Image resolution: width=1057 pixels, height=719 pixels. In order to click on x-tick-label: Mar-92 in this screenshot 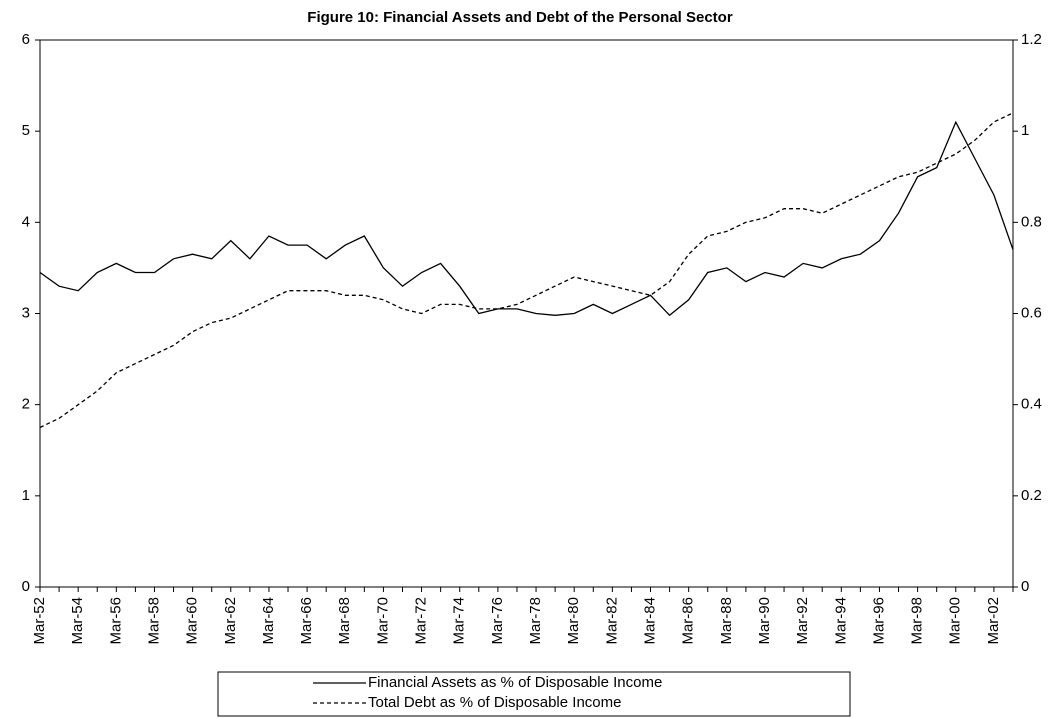, I will do `click(802, 621)`.